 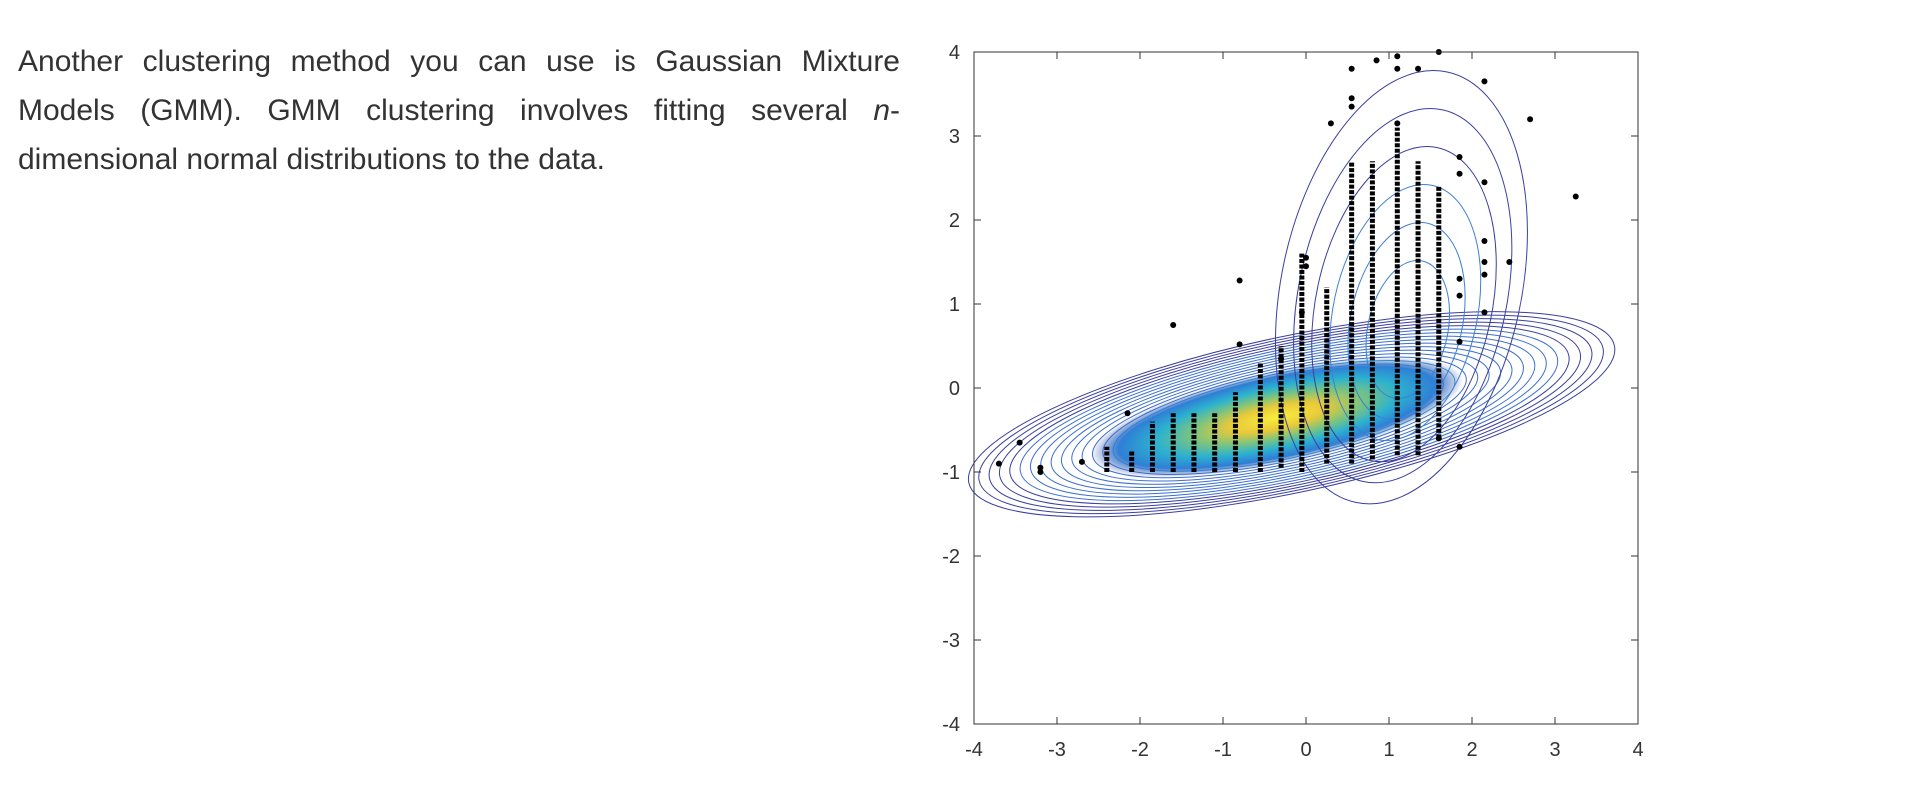 What do you see at coordinates (1223, 749) in the screenshot?
I see `x-tick-label: -1` at bounding box center [1223, 749].